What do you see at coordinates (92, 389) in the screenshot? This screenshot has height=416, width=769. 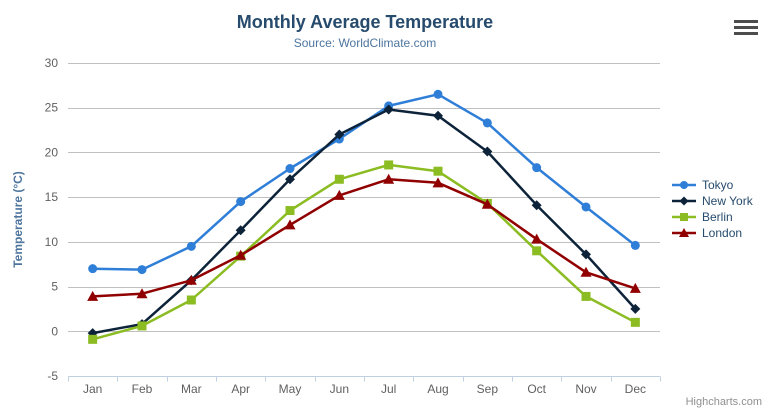 I see `x-tick-label: Jan` at bounding box center [92, 389].